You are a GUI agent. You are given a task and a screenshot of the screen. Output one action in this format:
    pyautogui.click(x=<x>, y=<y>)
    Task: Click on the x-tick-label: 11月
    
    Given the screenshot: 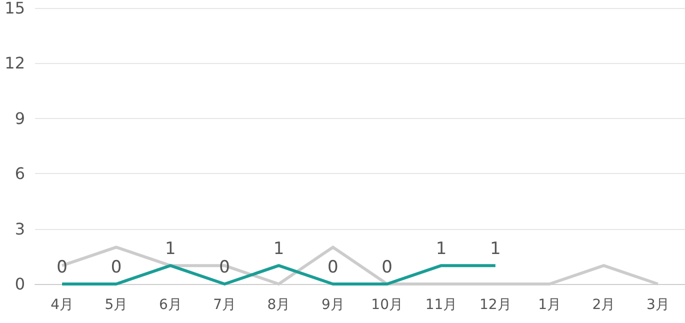 What is the action you would take?
    pyautogui.click(x=441, y=305)
    